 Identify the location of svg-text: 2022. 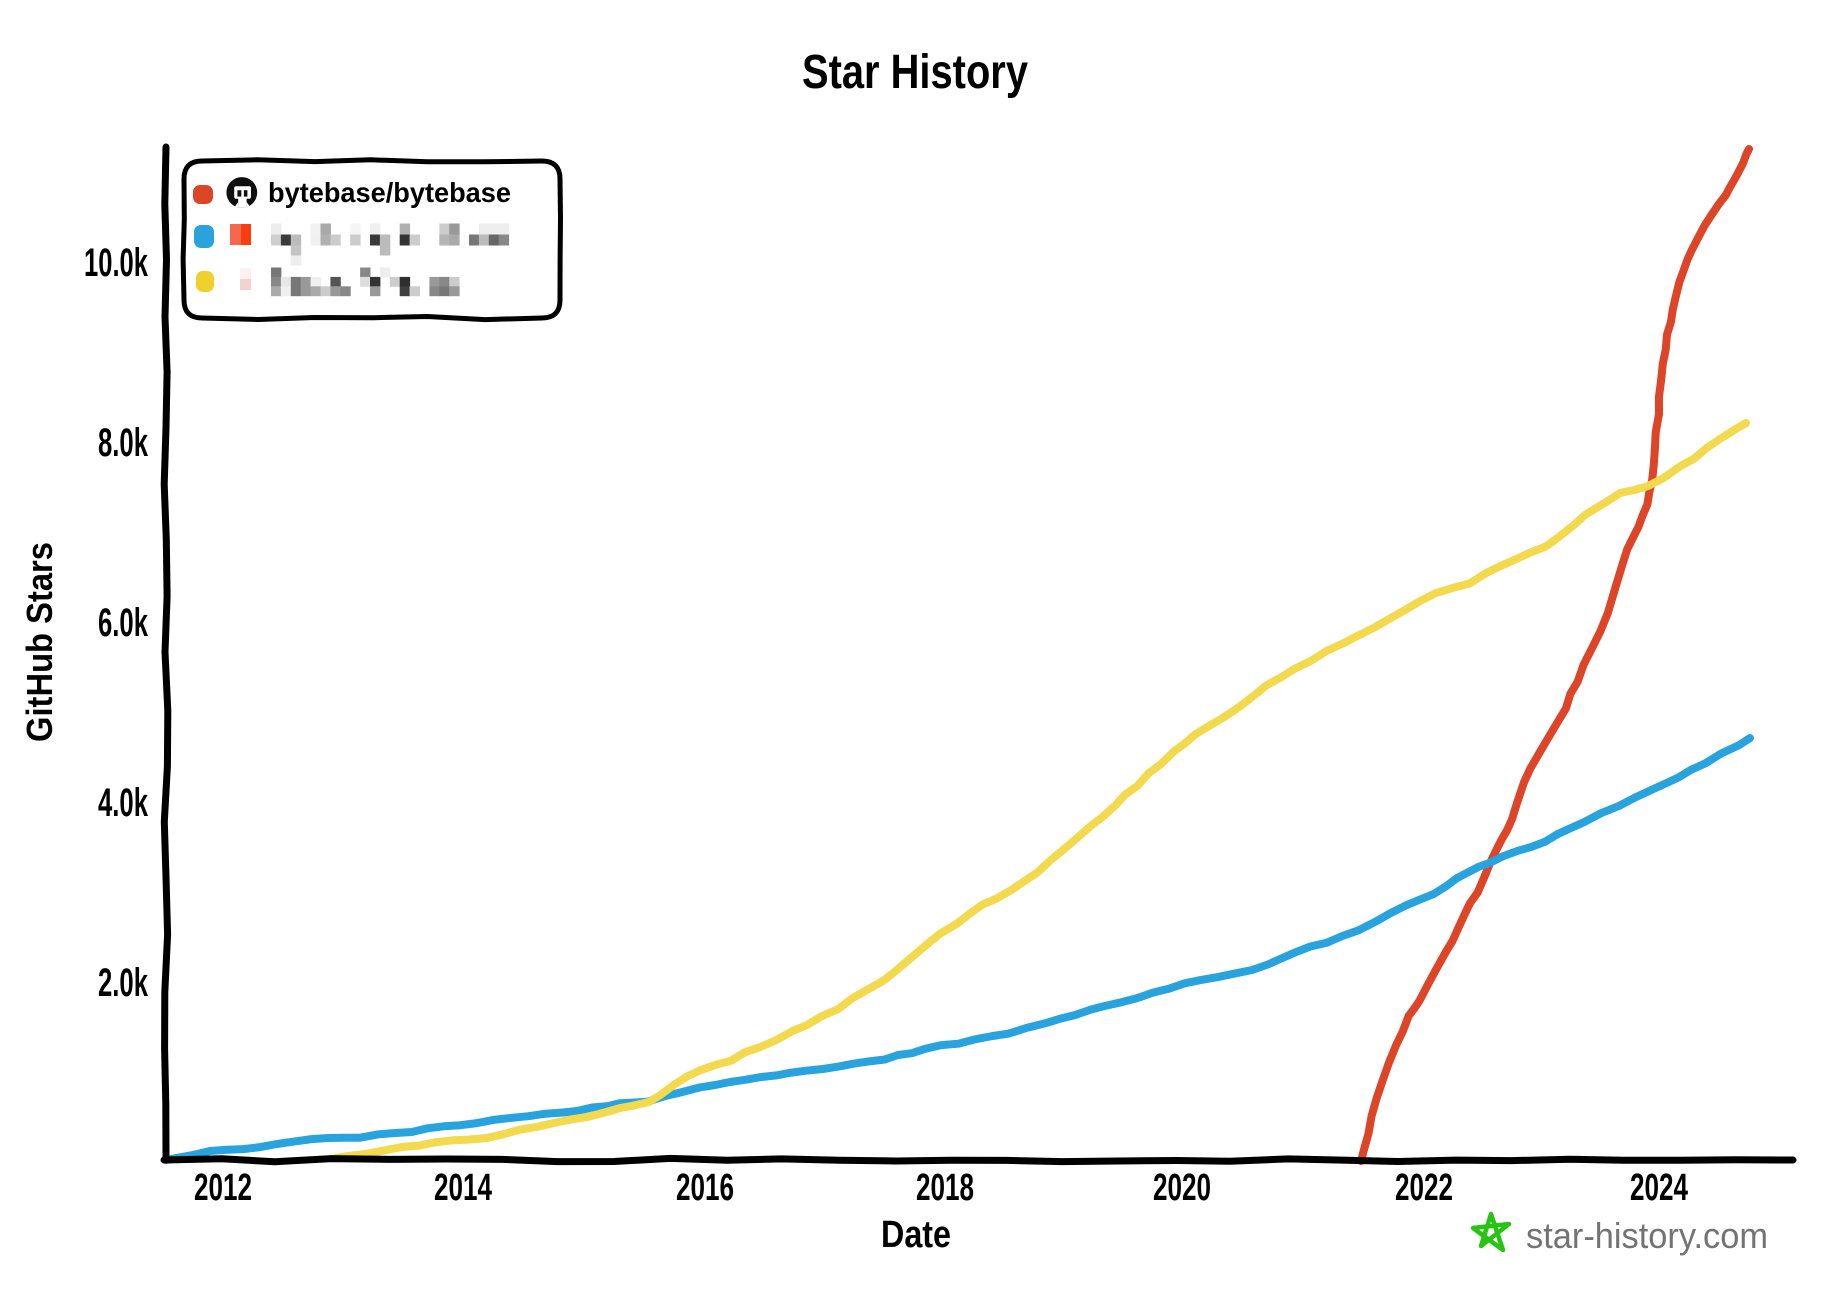
(1424, 1188).